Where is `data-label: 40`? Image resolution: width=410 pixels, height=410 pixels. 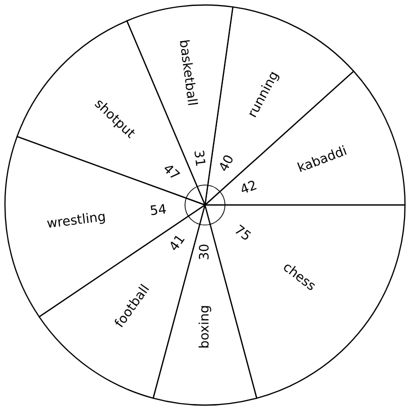
data-label: 40 is located at coordinates (227, 163).